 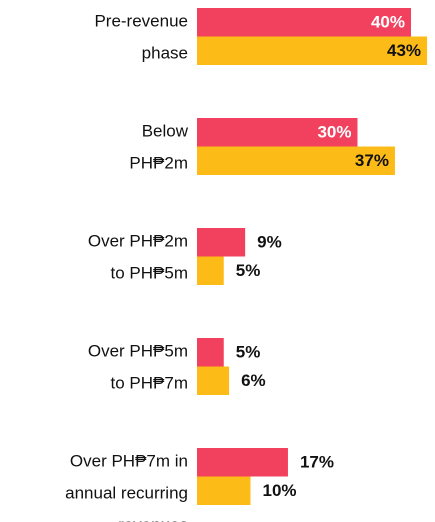 What do you see at coordinates (388, 22) in the screenshot?
I see `value-label: 40%` at bounding box center [388, 22].